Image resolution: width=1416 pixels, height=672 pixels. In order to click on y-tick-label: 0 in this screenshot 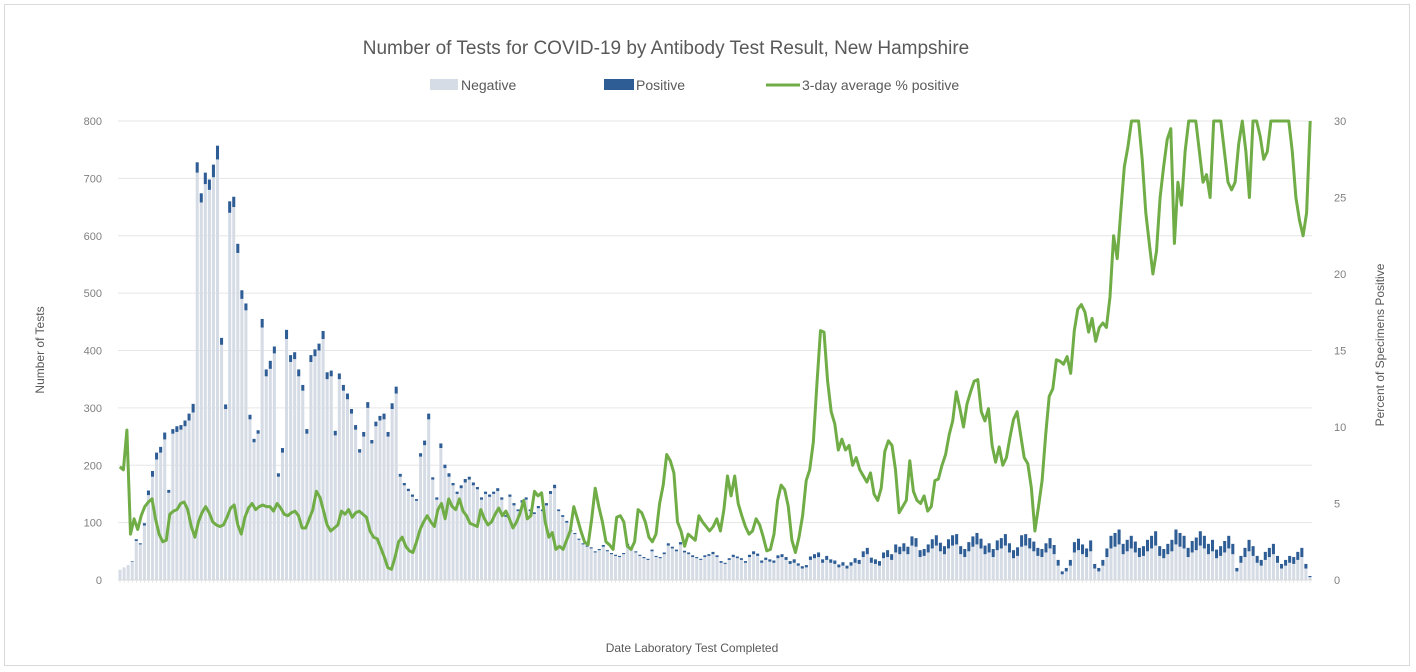, I will do `click(99, 581)`.